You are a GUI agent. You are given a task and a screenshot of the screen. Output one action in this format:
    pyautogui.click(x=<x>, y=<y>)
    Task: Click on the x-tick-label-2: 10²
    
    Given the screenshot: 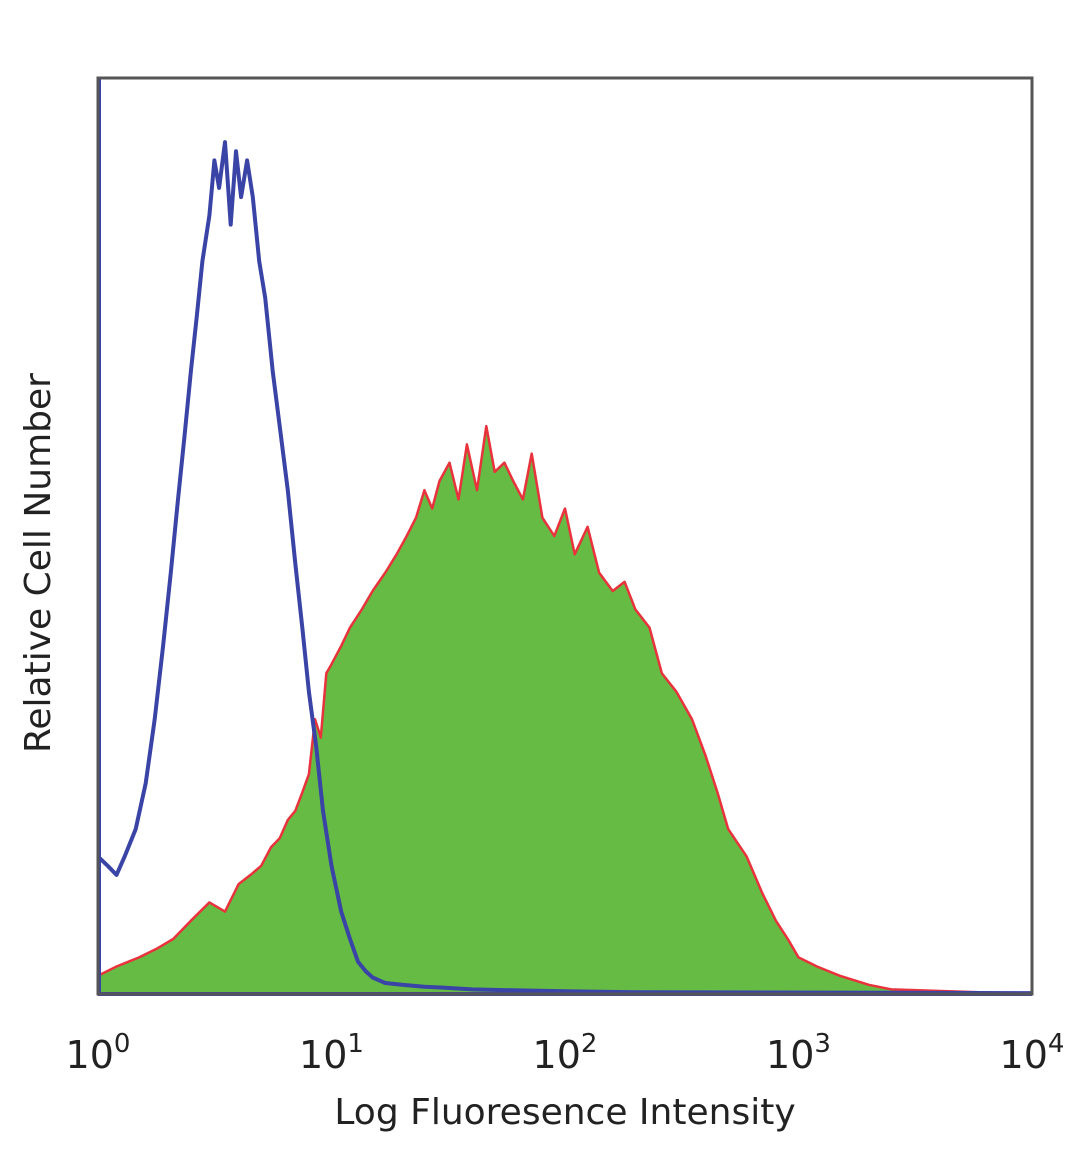 What is the action you would take?
    pyautogui.click(x=565, y=1053)
    